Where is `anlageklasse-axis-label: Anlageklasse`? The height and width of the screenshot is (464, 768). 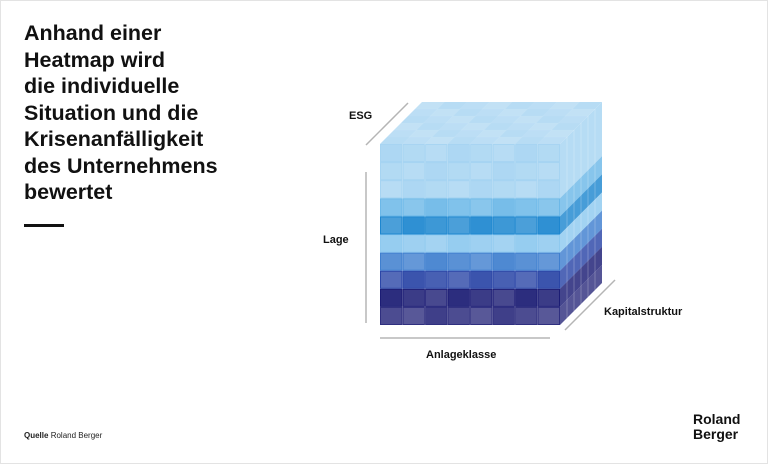
anlageklasse-axis-label: Anlageklasse is located at coordinates (461, 355).